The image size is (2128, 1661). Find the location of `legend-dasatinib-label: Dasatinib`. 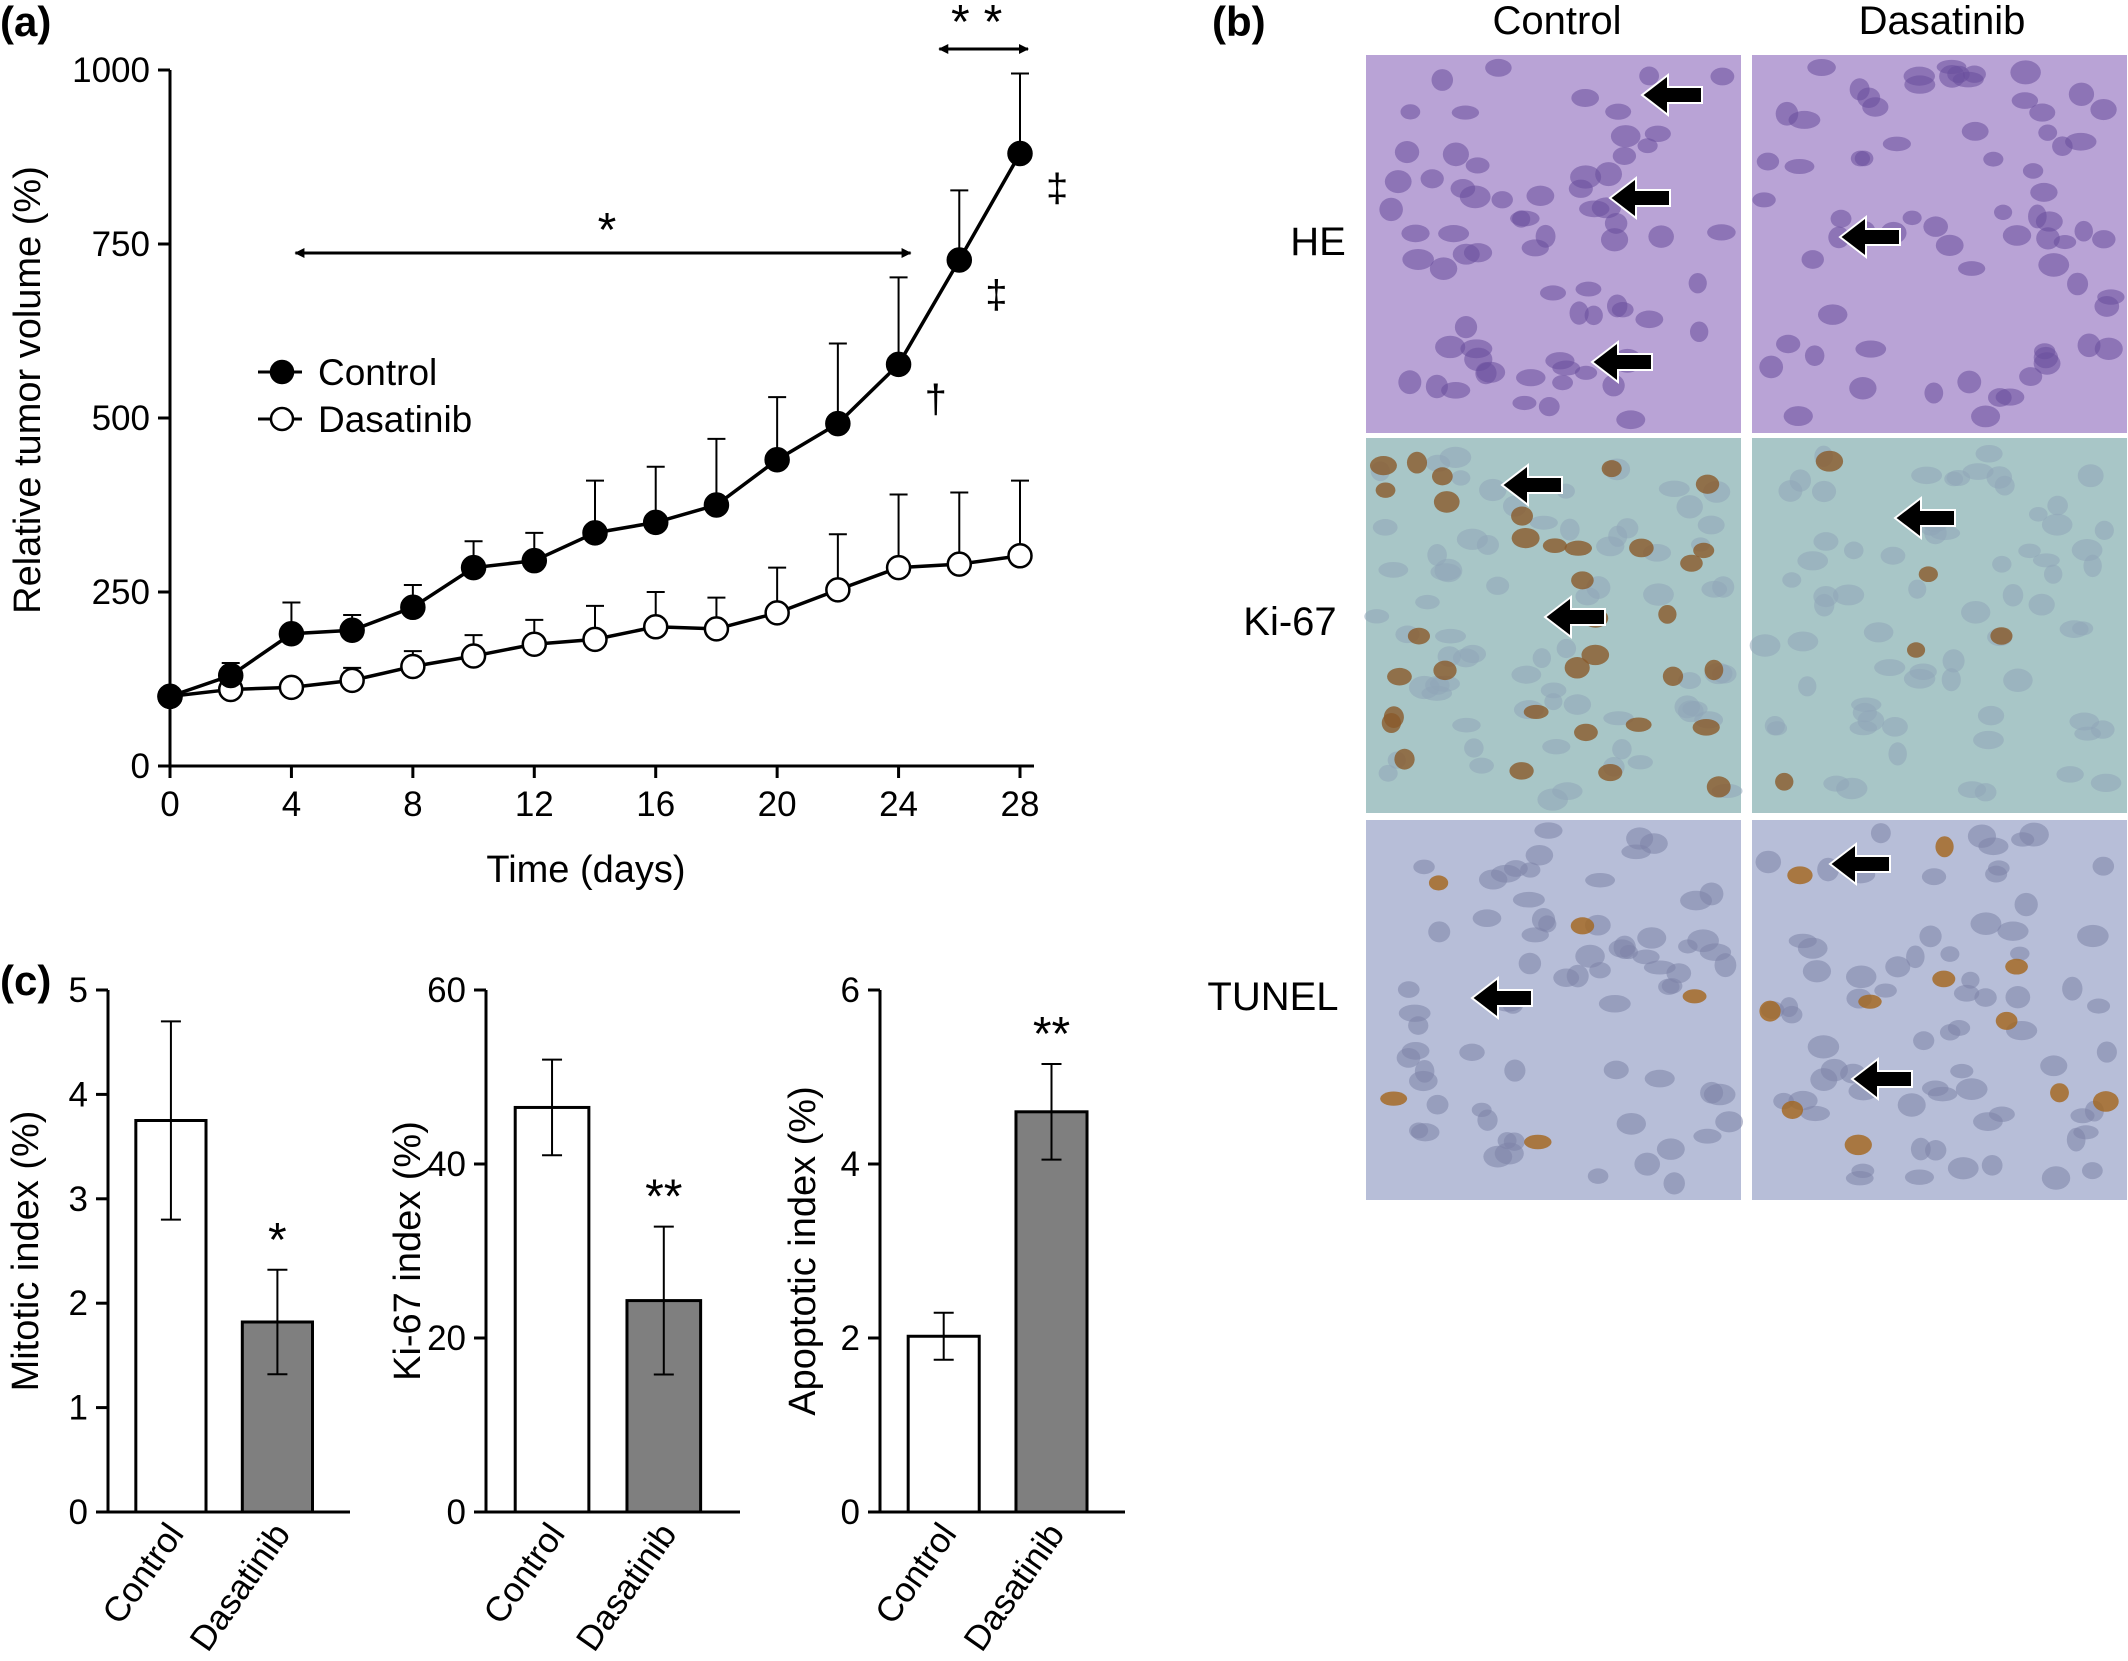

legend-dasatinib-label: Dasatinib is located at coordinates (395, 419).